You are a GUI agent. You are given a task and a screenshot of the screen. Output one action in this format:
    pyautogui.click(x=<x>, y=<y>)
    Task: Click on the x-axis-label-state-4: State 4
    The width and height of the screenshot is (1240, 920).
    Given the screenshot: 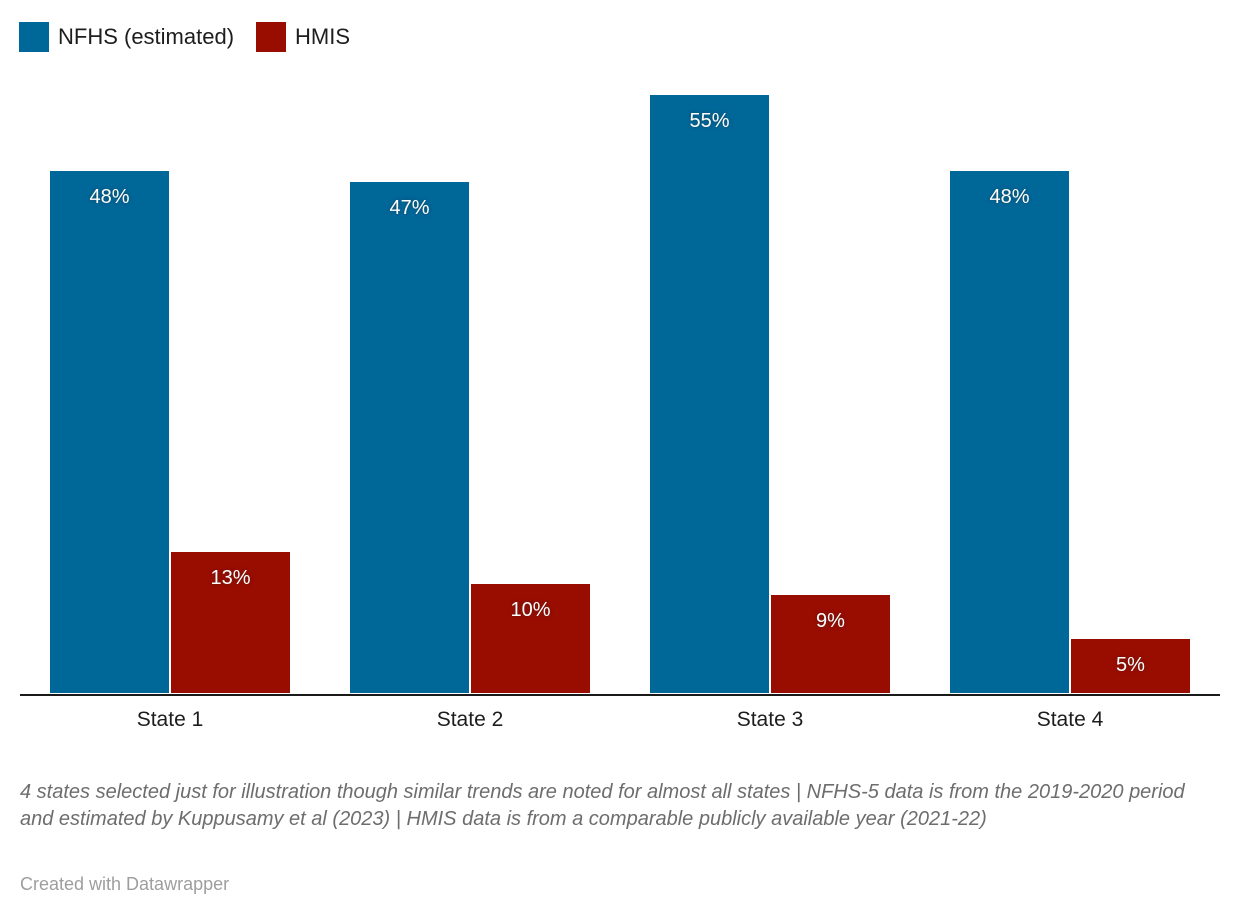 What is the action you would take?
    pyautogui.click(x=1070, y=719)
    